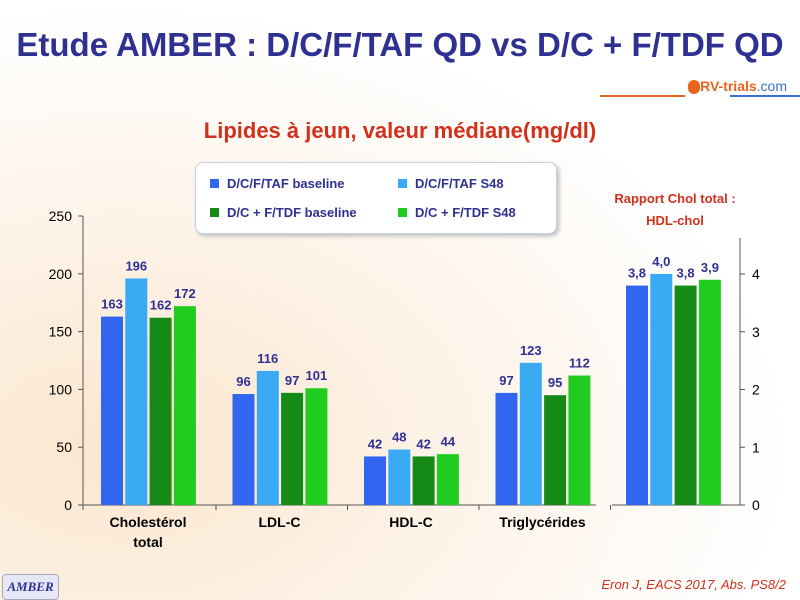  What do you see at coordinates (61, 216) in the screenshot?
I see `y-tick-label: 250` at bounding box center [61, 216].